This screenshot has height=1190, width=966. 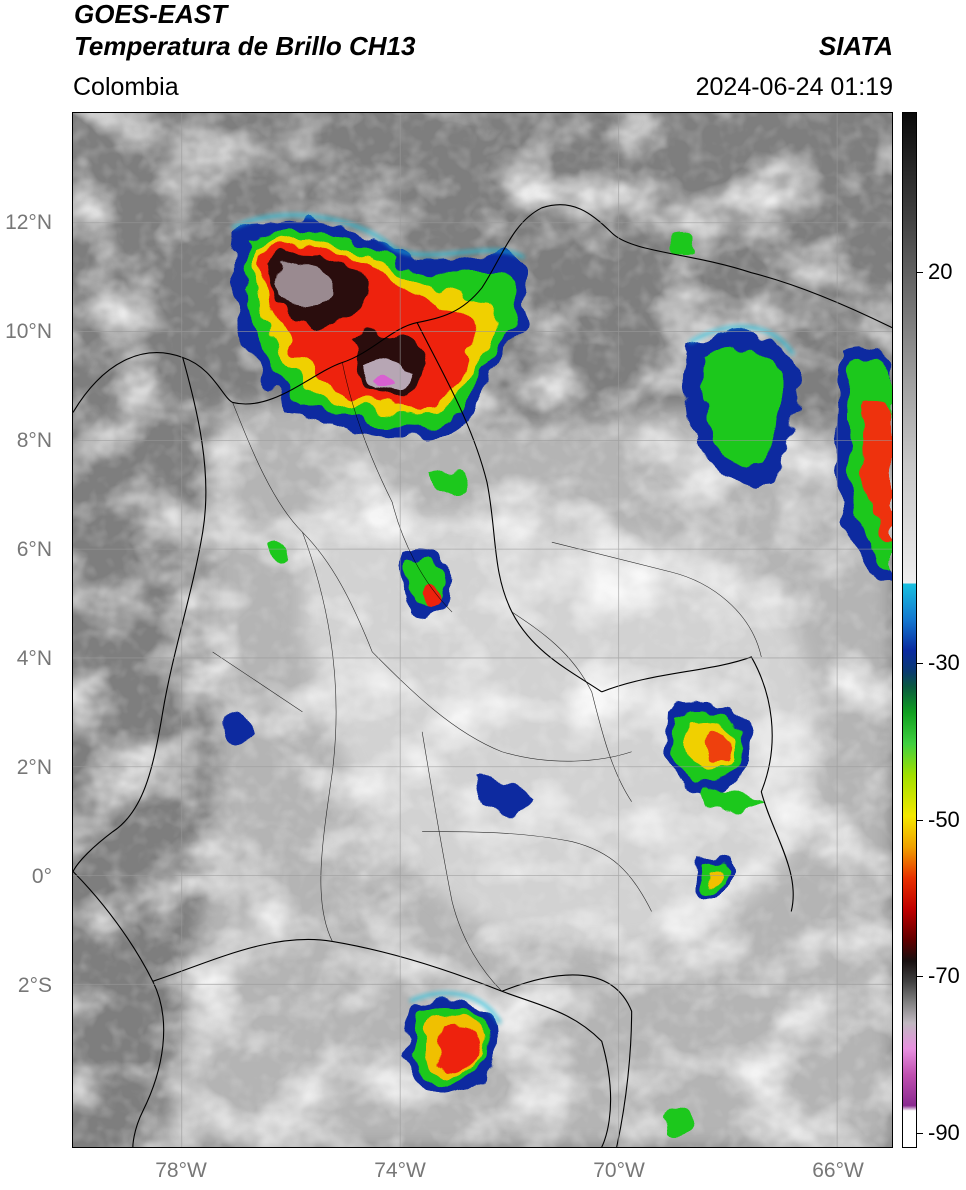 I want to click on region-label: Colombia, so click(x=126, y=87).